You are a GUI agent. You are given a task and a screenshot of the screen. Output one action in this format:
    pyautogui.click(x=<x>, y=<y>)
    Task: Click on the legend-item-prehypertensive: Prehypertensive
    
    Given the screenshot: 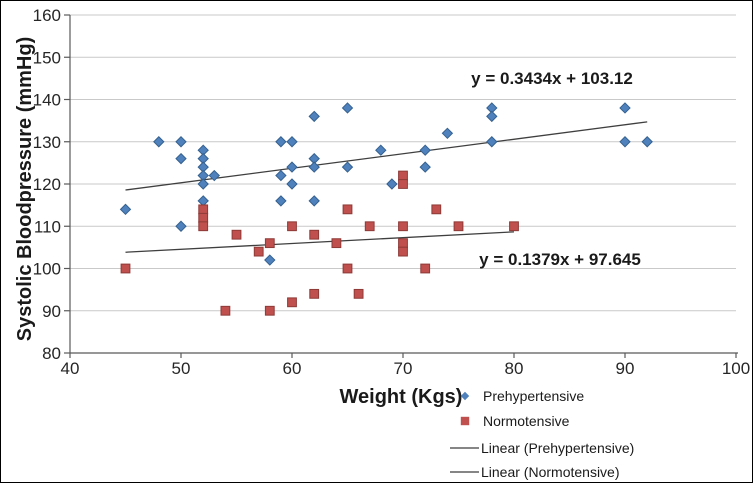 What is the action you would take?
    pyautogui.click(x=522, y=396)
    